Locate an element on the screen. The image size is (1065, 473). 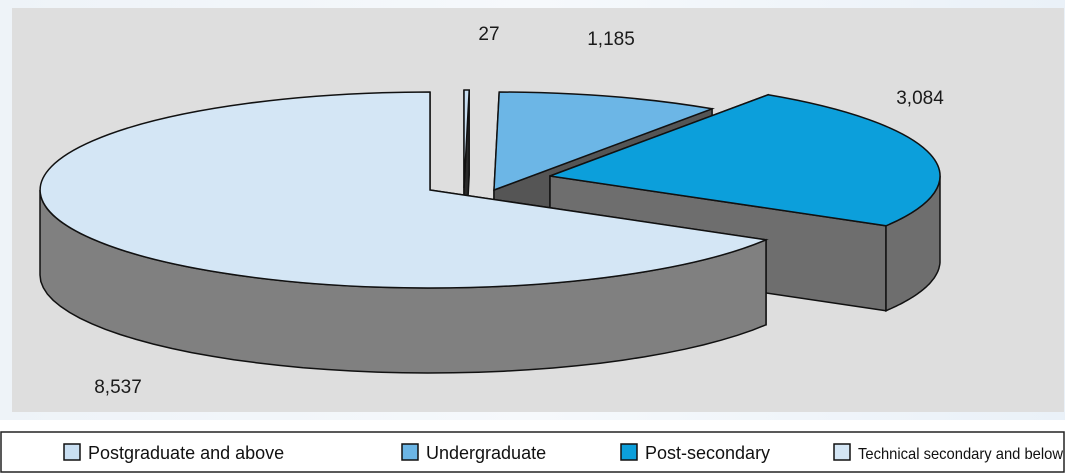
legend-item-1: Undergraduate is located at coordinates (473, 453).